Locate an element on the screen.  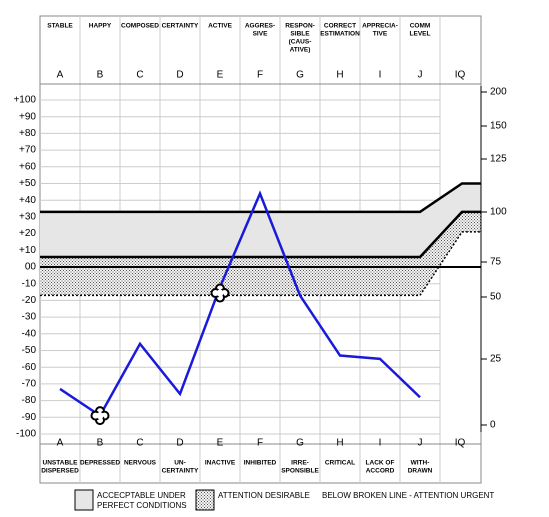
bottom-label: INHIBITED is located at coordinates (260, 463).